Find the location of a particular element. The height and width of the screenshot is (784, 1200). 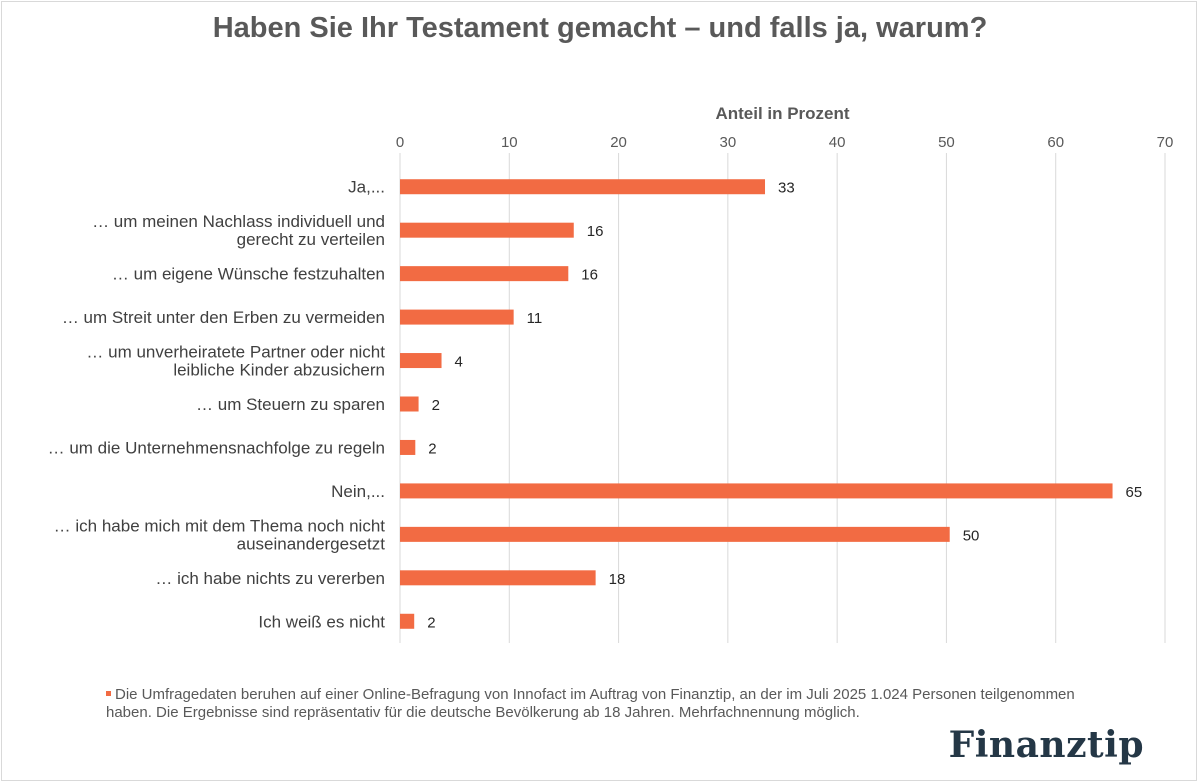

category-label: gerecht zu verteilen is located at coordinates (311, 239).